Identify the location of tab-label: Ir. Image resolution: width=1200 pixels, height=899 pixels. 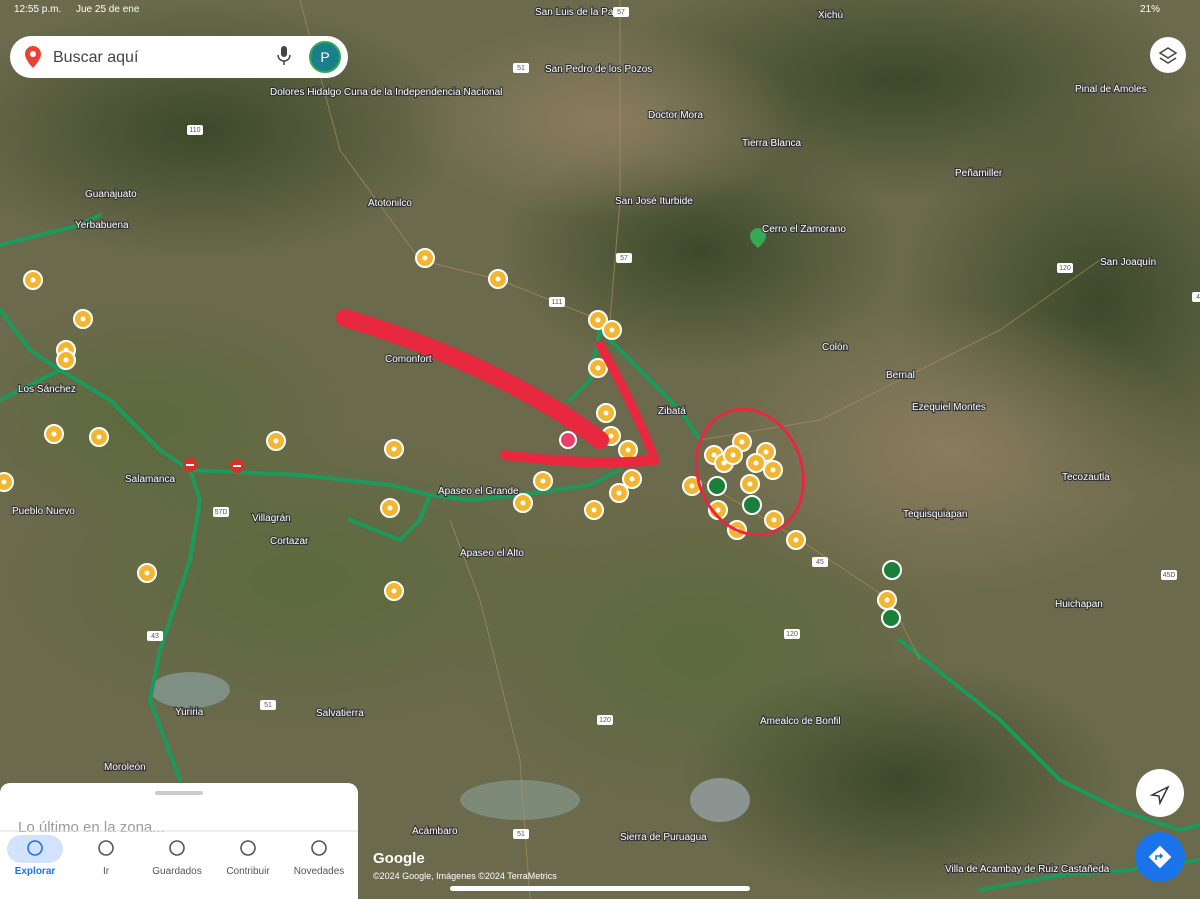
(106, 871).